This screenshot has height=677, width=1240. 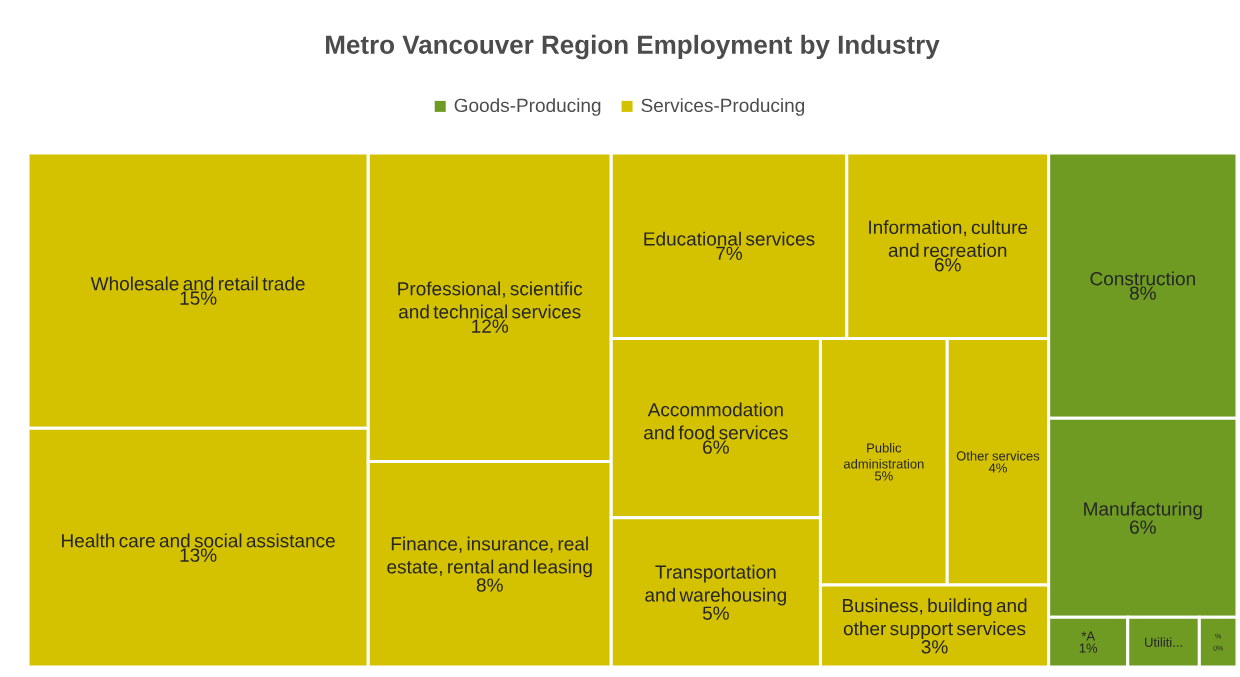 What do you see at coordinates (729, 253) in the screenshot?
I see `data-label: 7%` at bounding box center [729, 253].